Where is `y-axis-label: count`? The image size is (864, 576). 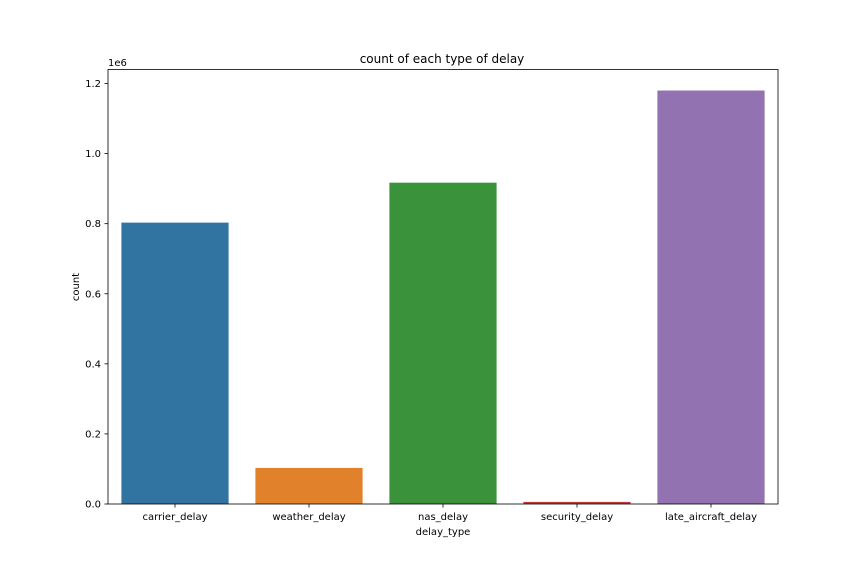
y-axis-label: count is located at coordinates (76, 287).